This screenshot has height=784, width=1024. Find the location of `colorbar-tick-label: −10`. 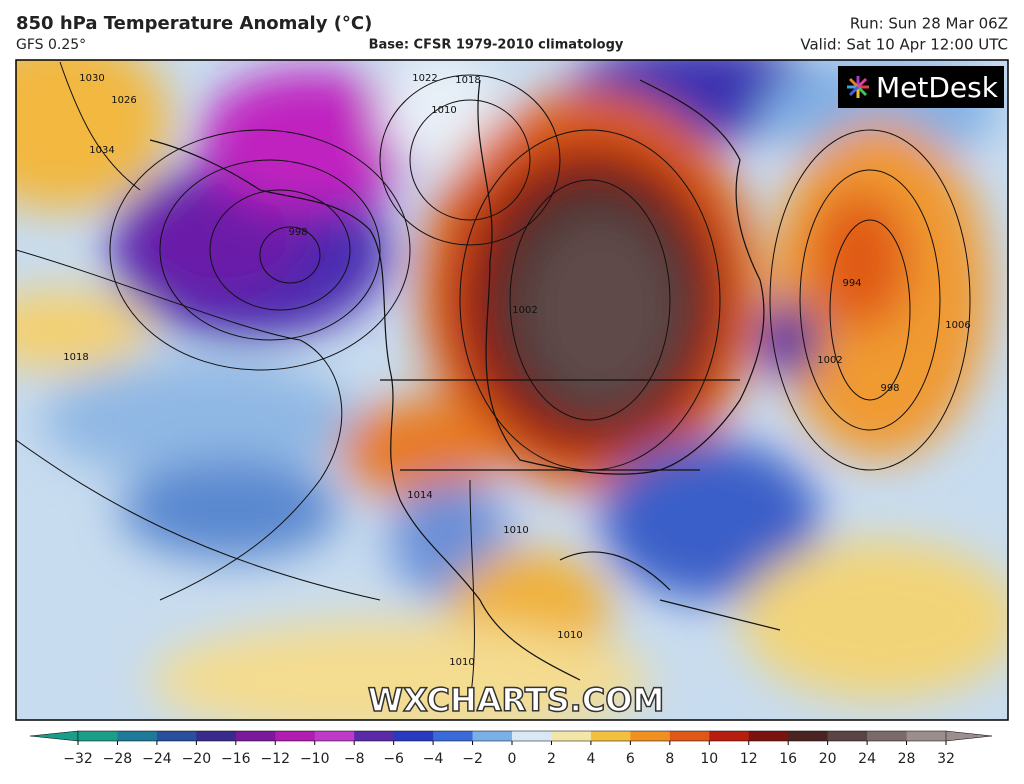

colorbar-tick-label: −10 is located at coordinates (315, 759).